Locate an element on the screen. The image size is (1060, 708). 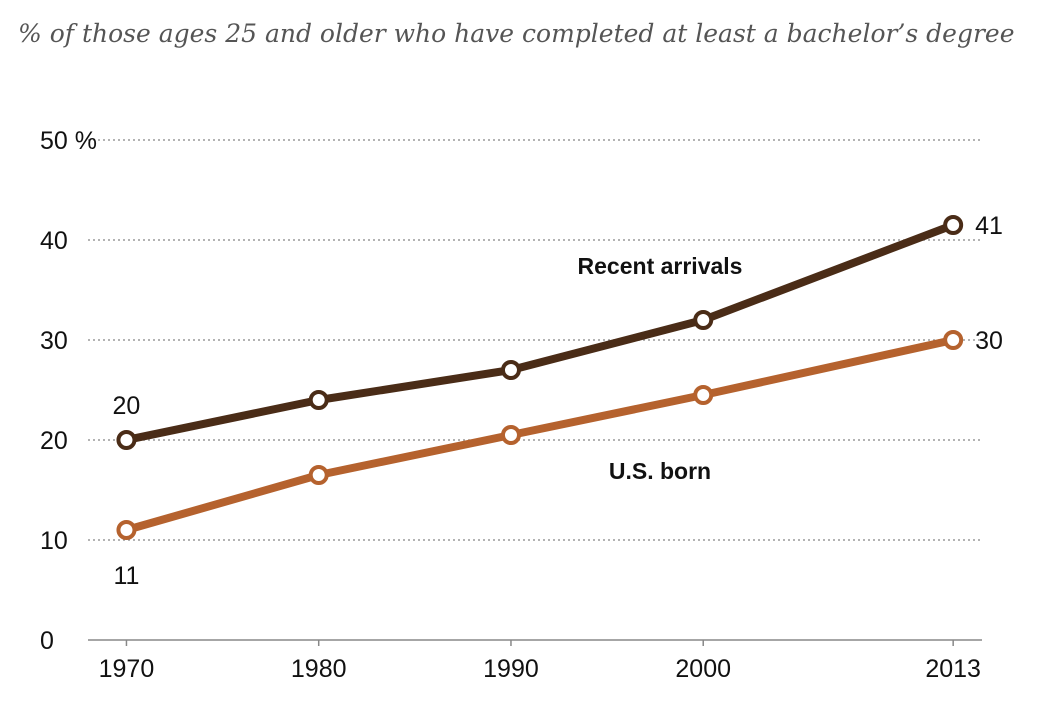
series-label-recent-arrivals: Recent arrivals is located at coordinates (660, 266).